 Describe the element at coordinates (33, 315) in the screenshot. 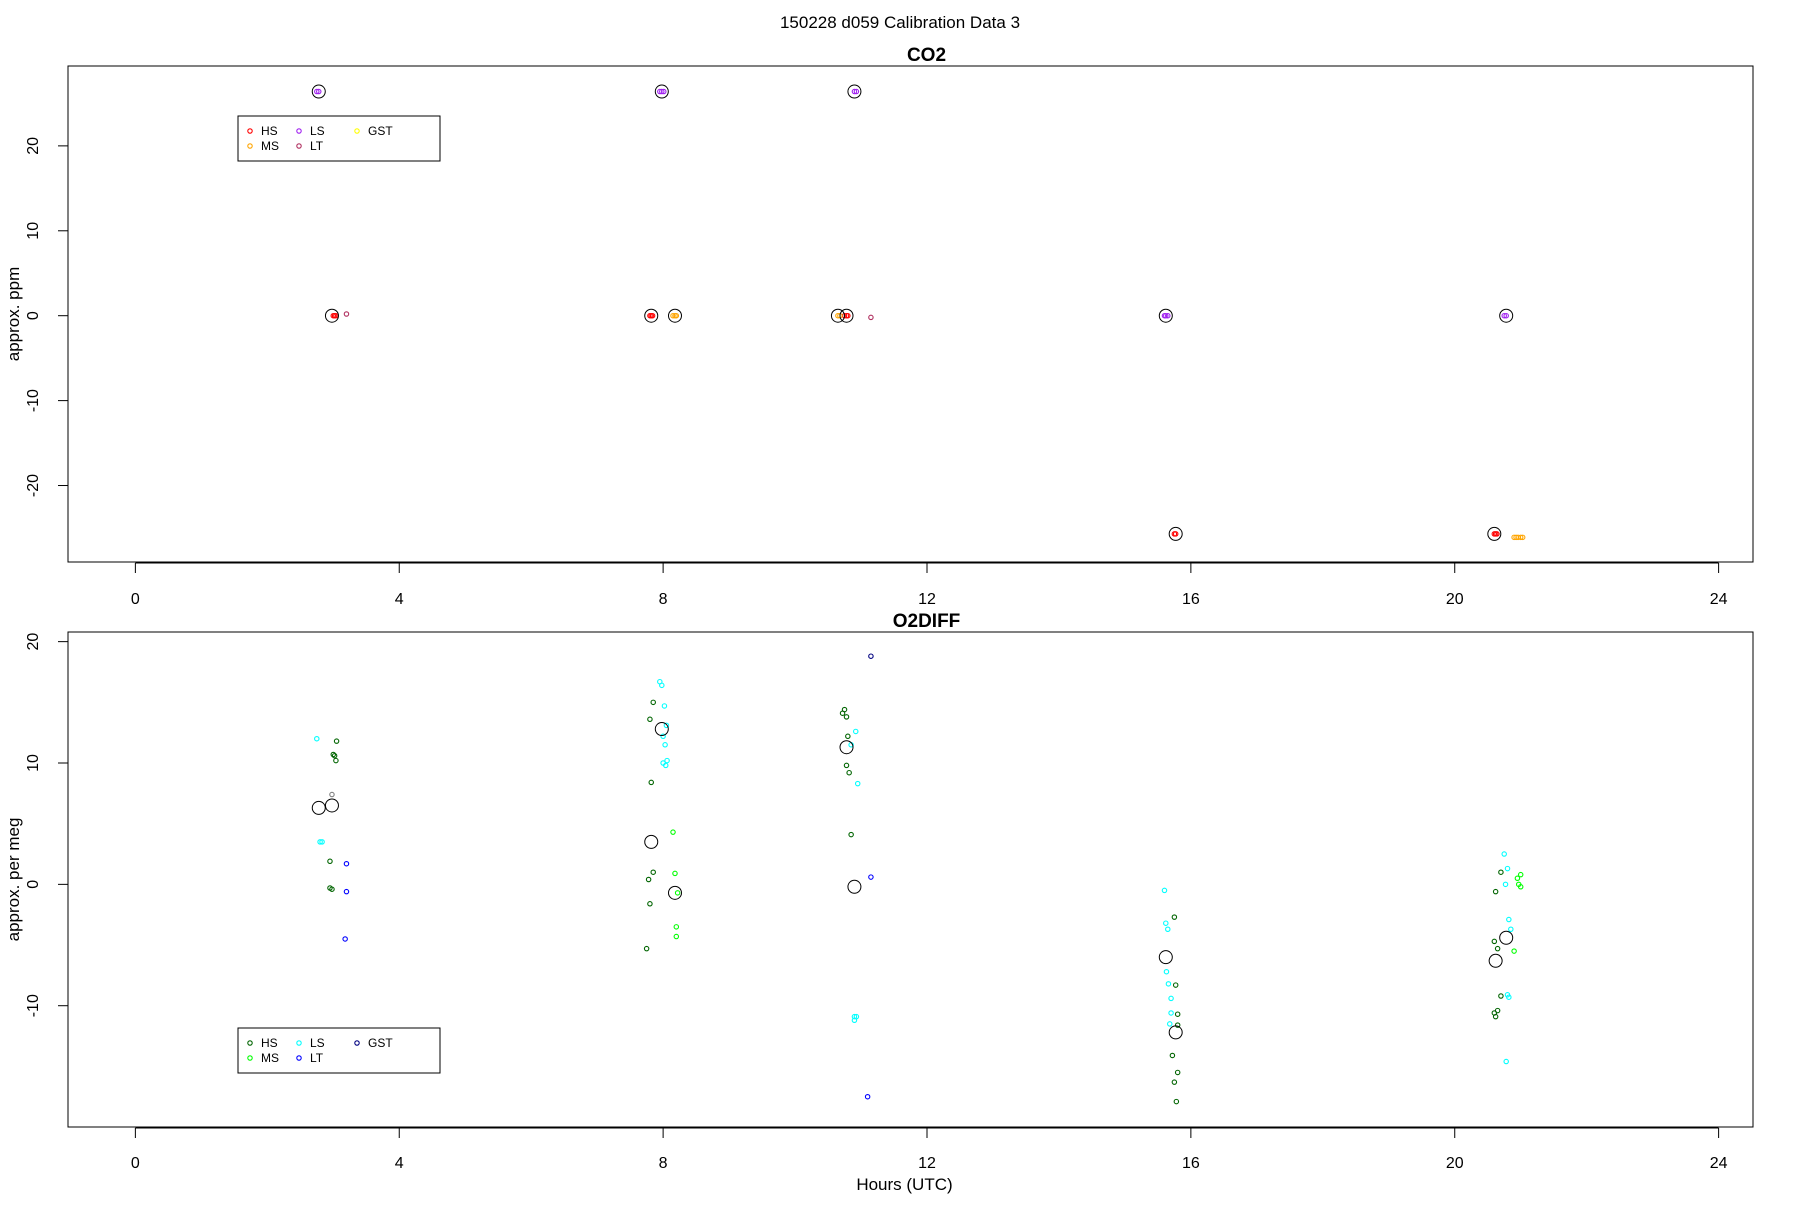

I see `y-tick-label: 0` at that location.